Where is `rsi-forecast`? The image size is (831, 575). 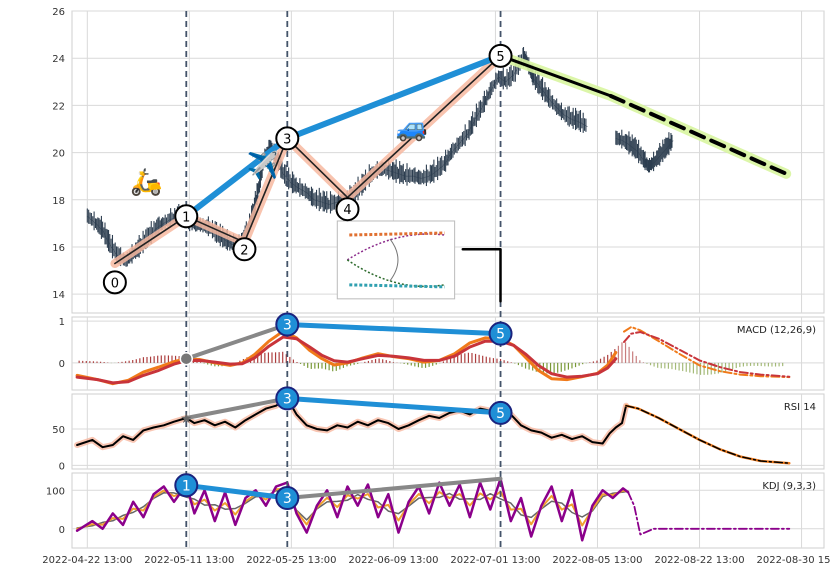
rsi-forecast is located at coordinates (708, 434).